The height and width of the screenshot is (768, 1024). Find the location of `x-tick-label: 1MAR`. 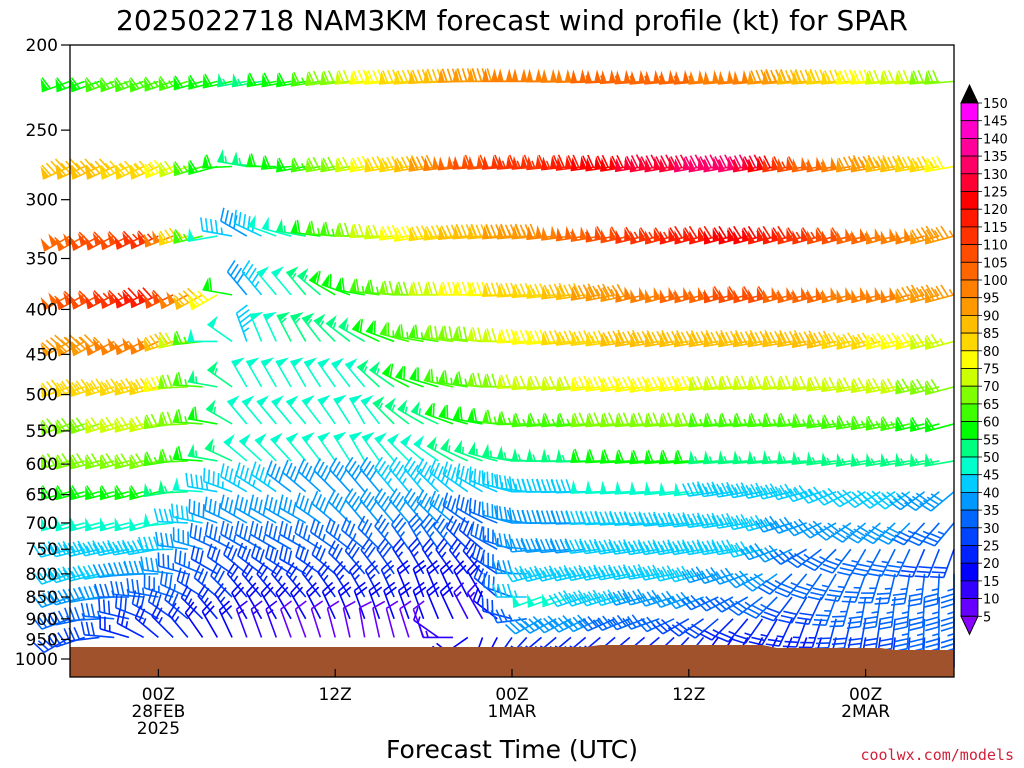

x-tick-label: 1MAR is located at coordinates (512, 712).